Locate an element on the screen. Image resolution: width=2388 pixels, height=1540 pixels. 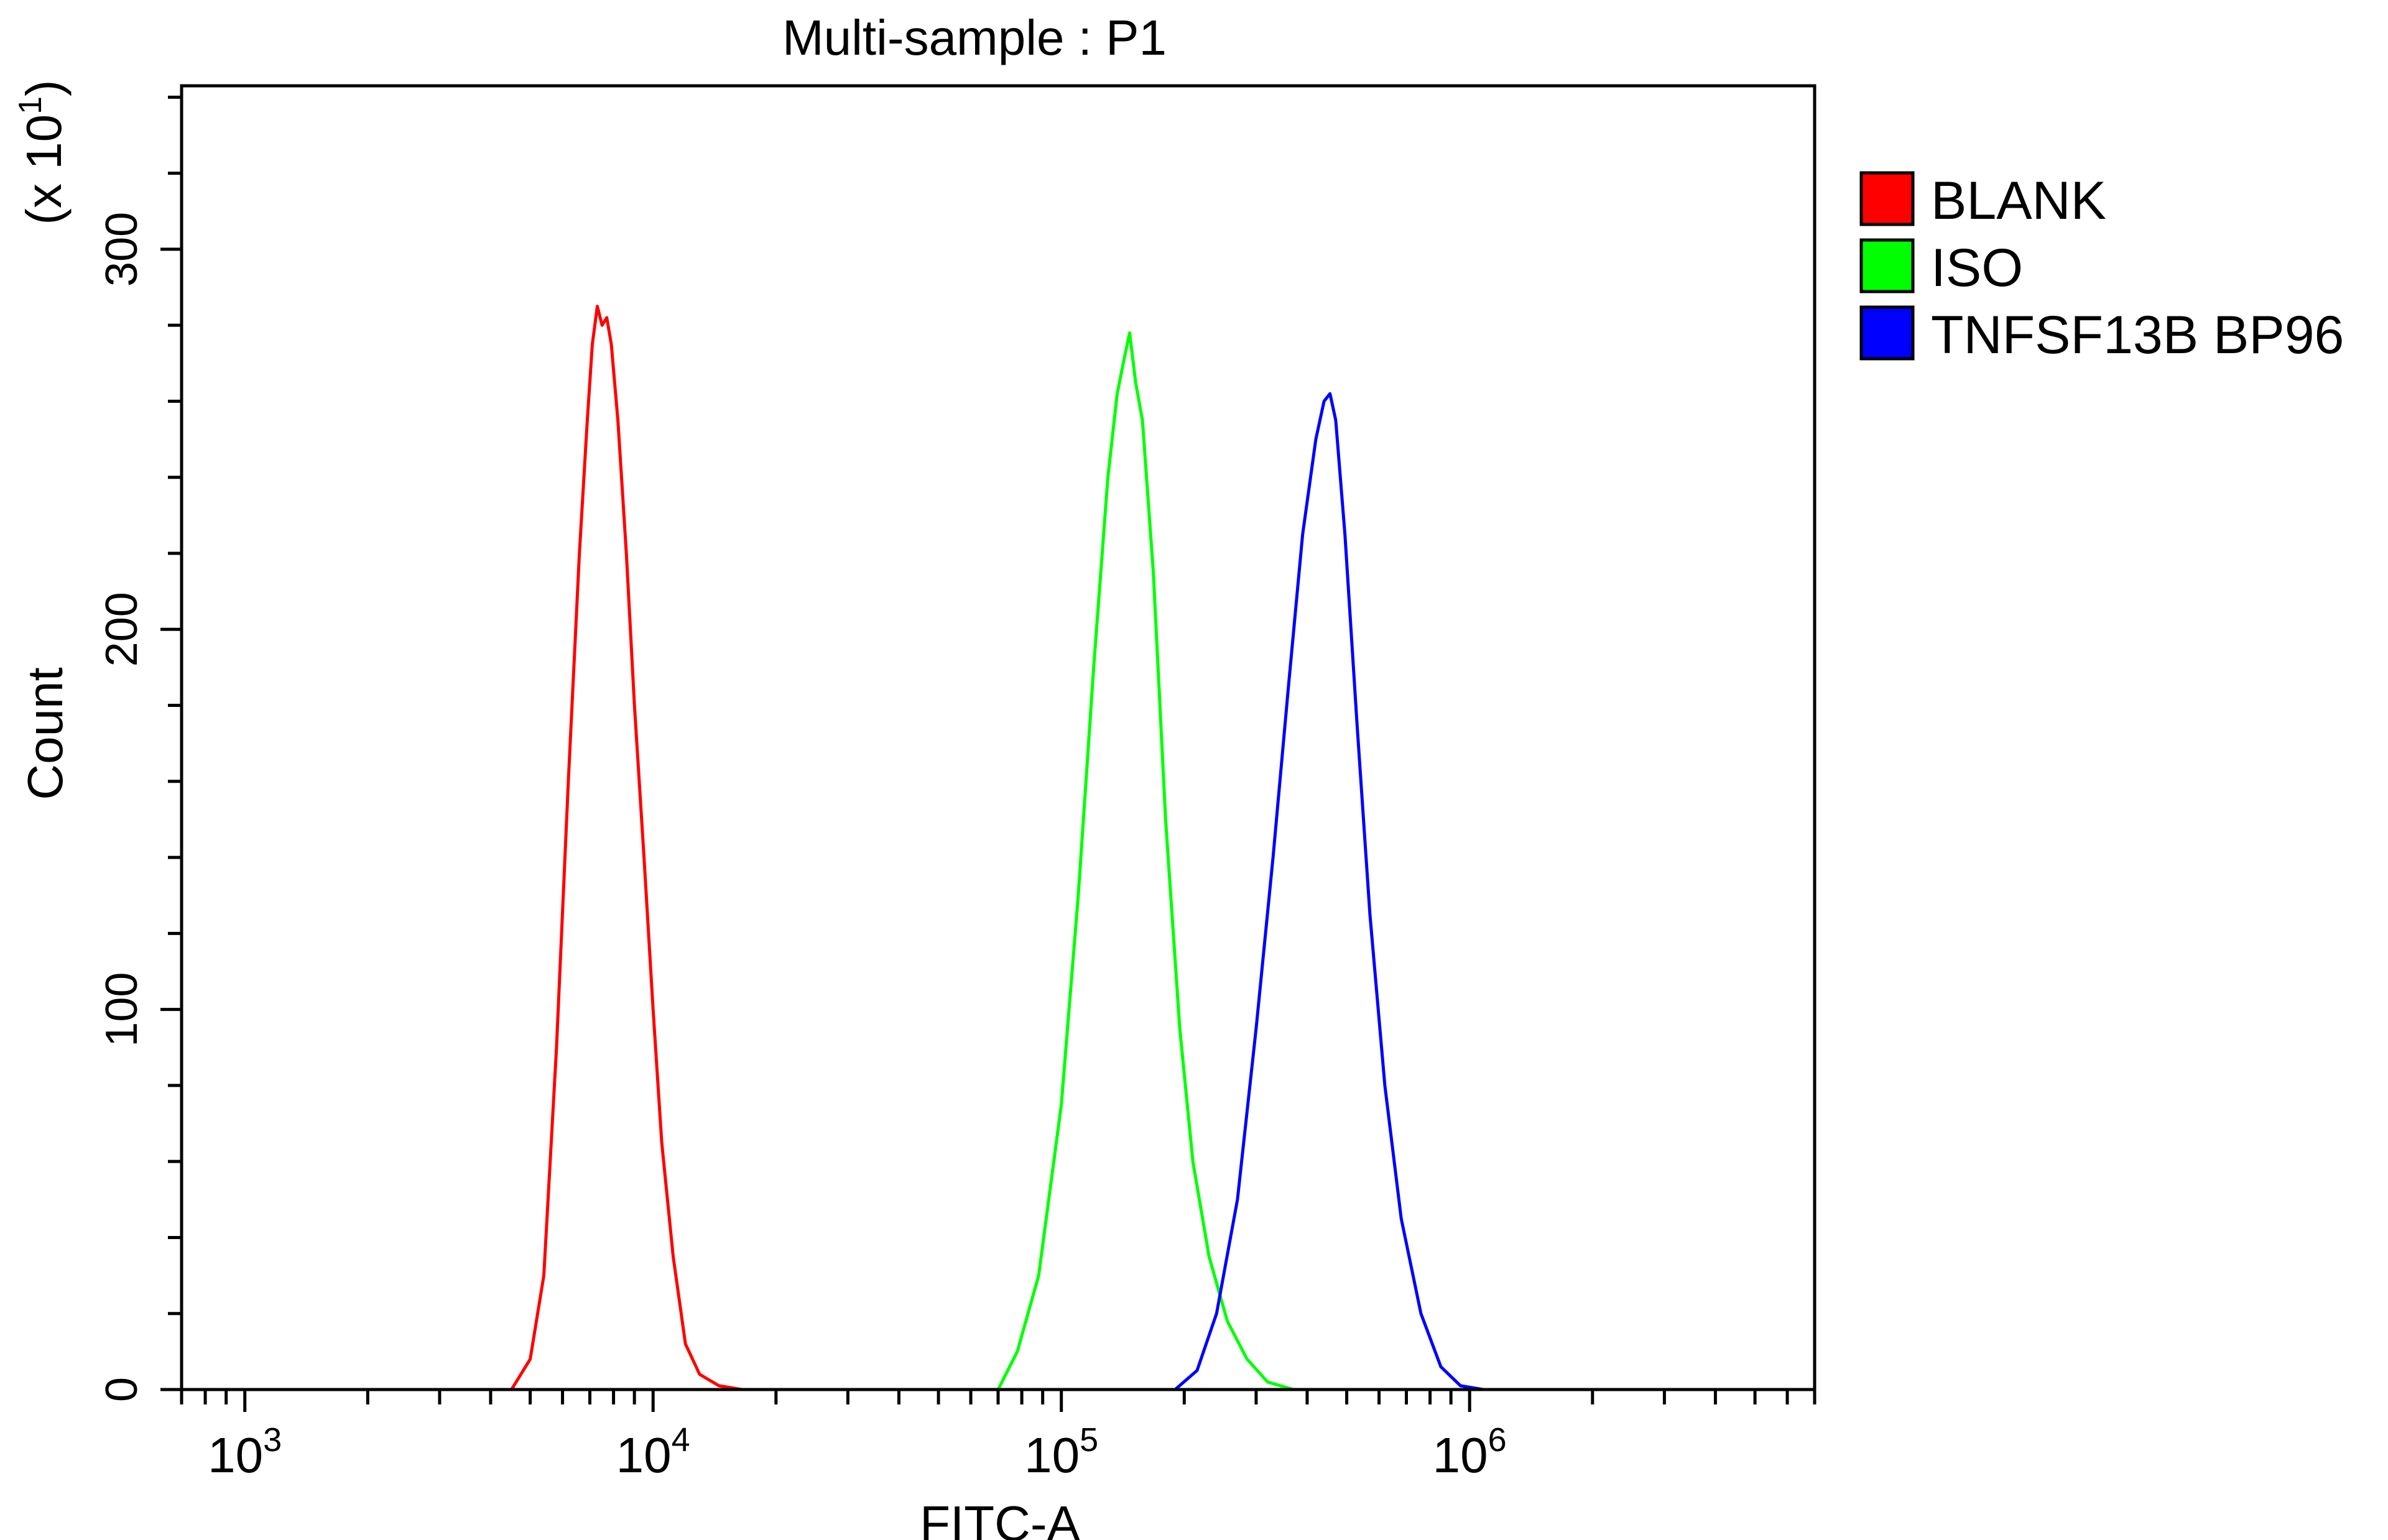
x-tick-label: 10⁵ is located at coordinates (1061, 1452).